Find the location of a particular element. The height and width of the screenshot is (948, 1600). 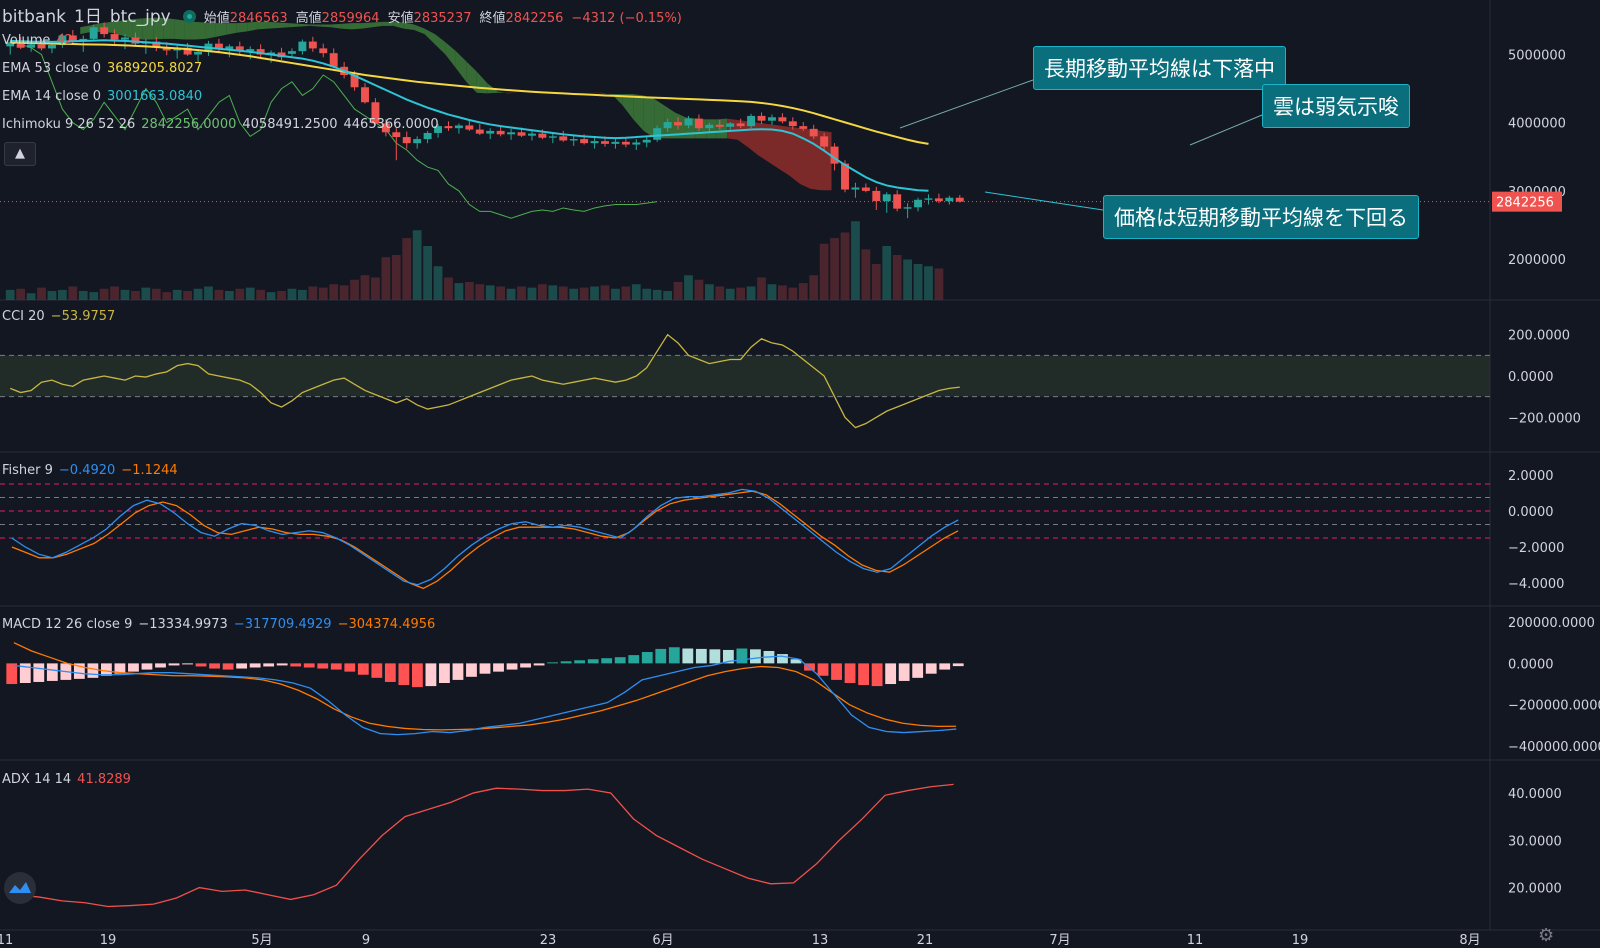

cci-band is located at coordinates (745, 376).